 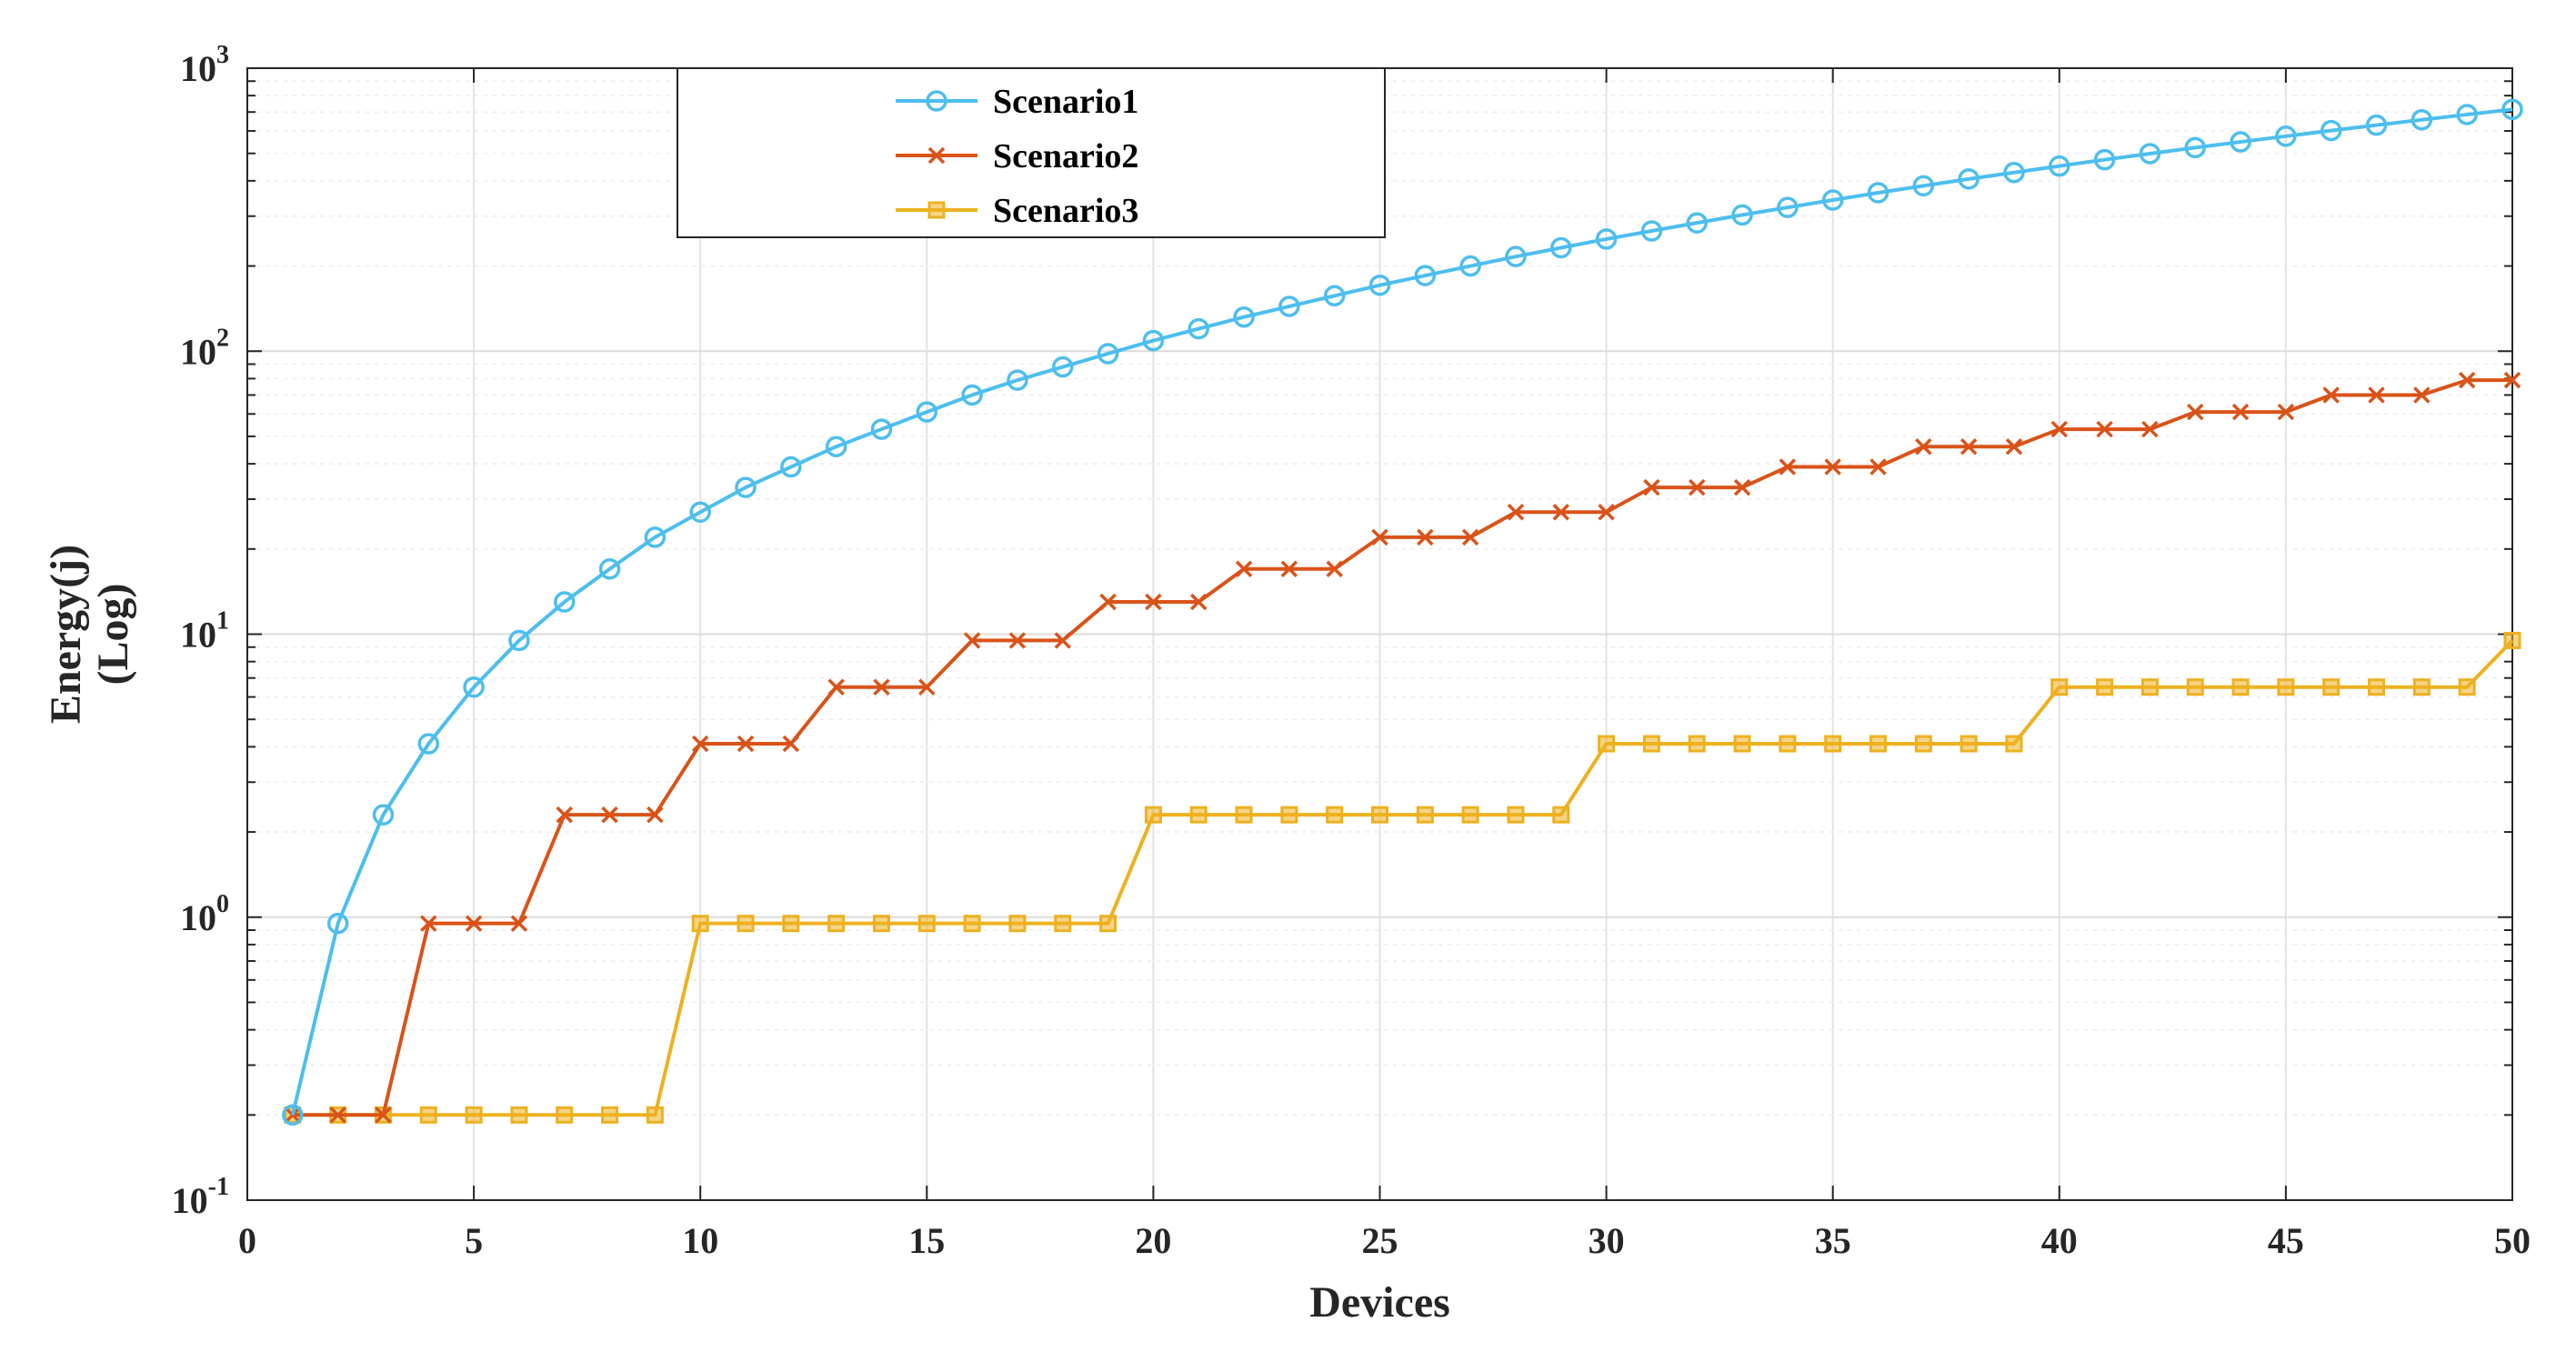 What do you see at coordinates (1017, 211) in the screenshot?
I see `legend-entry-scenario3: Scenario3` at bounding box center [1017, 211].